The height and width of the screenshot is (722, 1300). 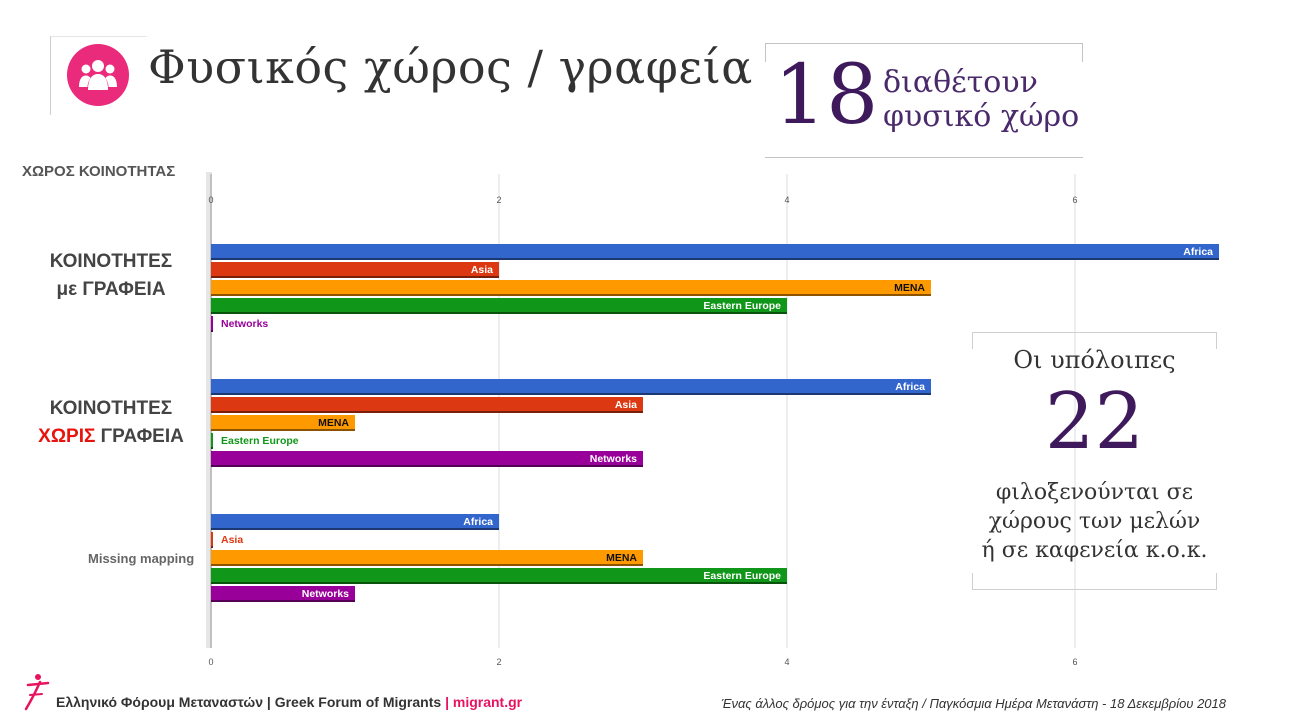 What do you see at coordinates (626, 405) in the screenshot?
I see `bar-label-asia-1: Asia` at bounding box center [626, 405].